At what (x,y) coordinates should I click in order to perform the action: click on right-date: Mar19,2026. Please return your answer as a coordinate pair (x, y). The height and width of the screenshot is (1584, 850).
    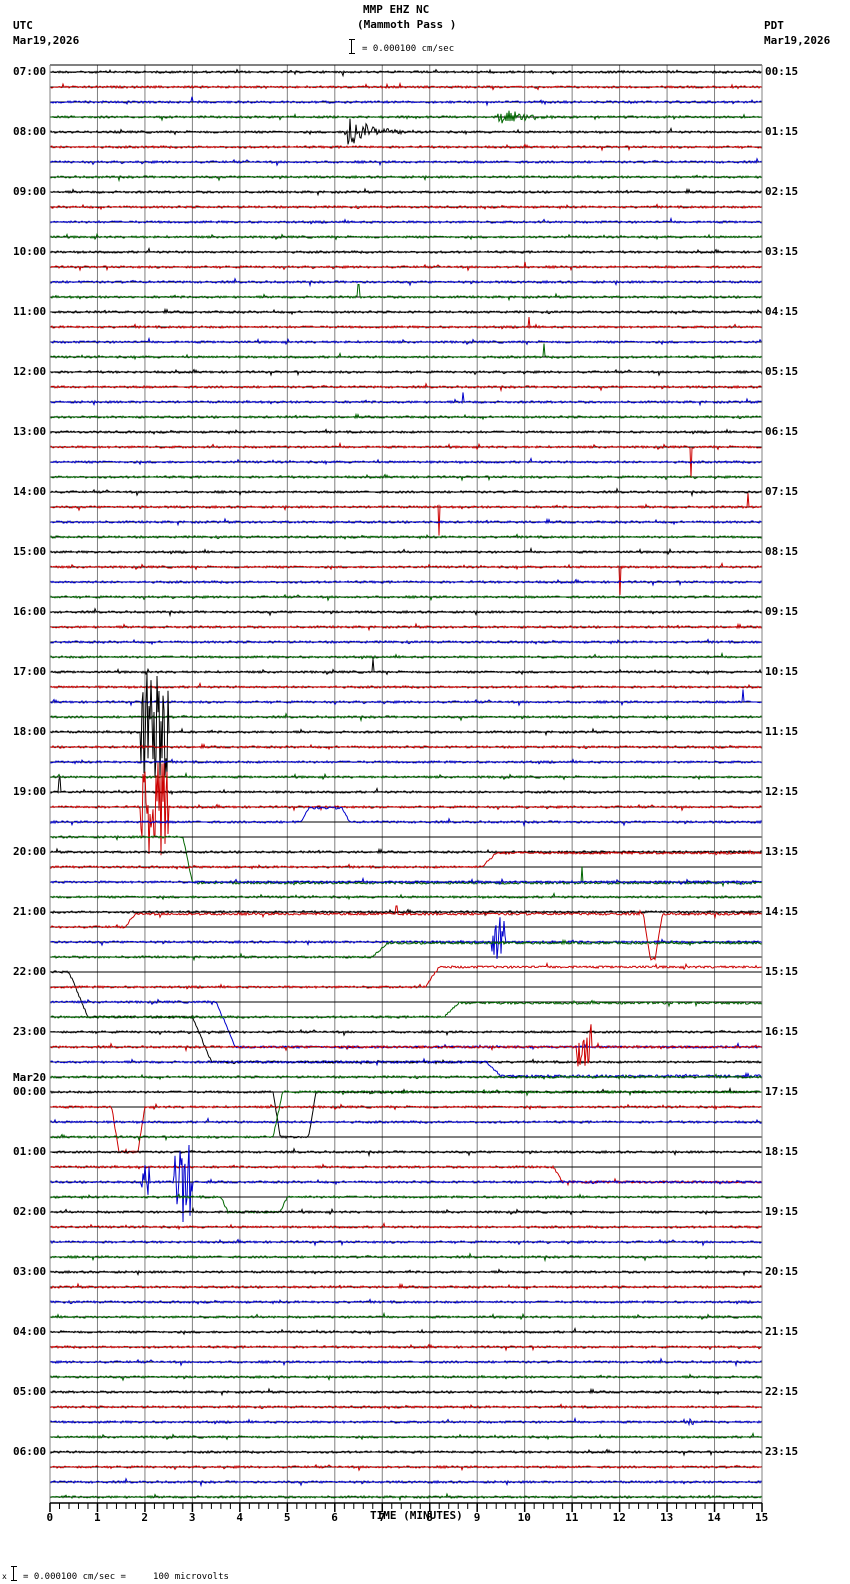
    Looking at the image, I should click on (797, 40).